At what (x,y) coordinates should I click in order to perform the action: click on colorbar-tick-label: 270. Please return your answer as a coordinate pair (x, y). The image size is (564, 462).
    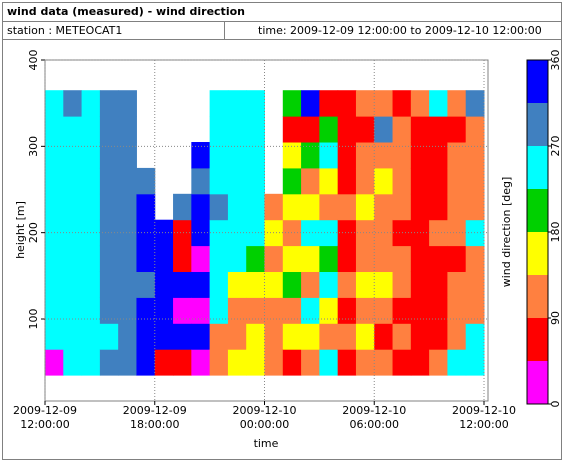
    Looking at the image, I should click on (555, 146).